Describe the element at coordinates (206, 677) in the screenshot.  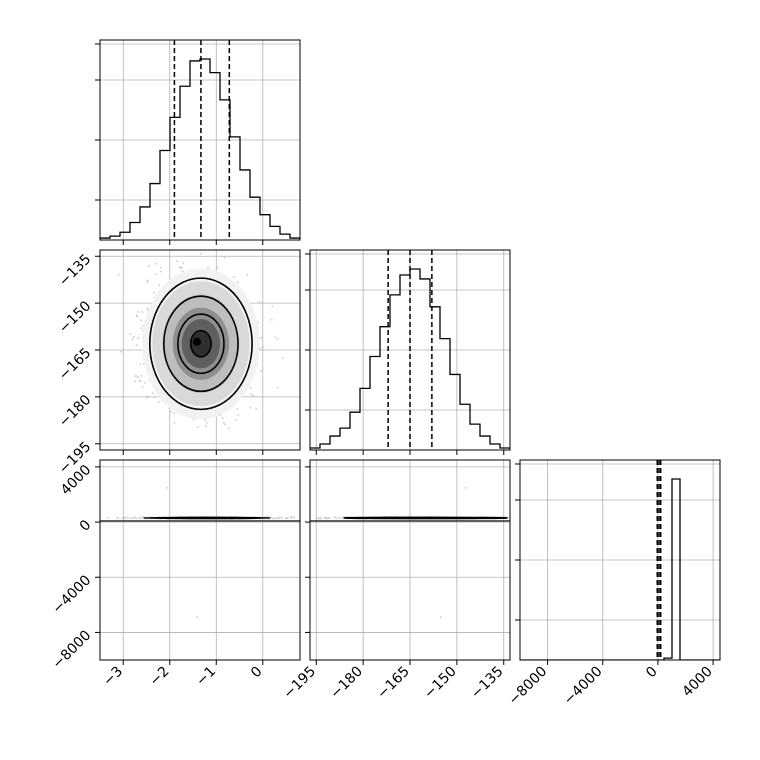
I see `x-tick-label: −1` at that location.